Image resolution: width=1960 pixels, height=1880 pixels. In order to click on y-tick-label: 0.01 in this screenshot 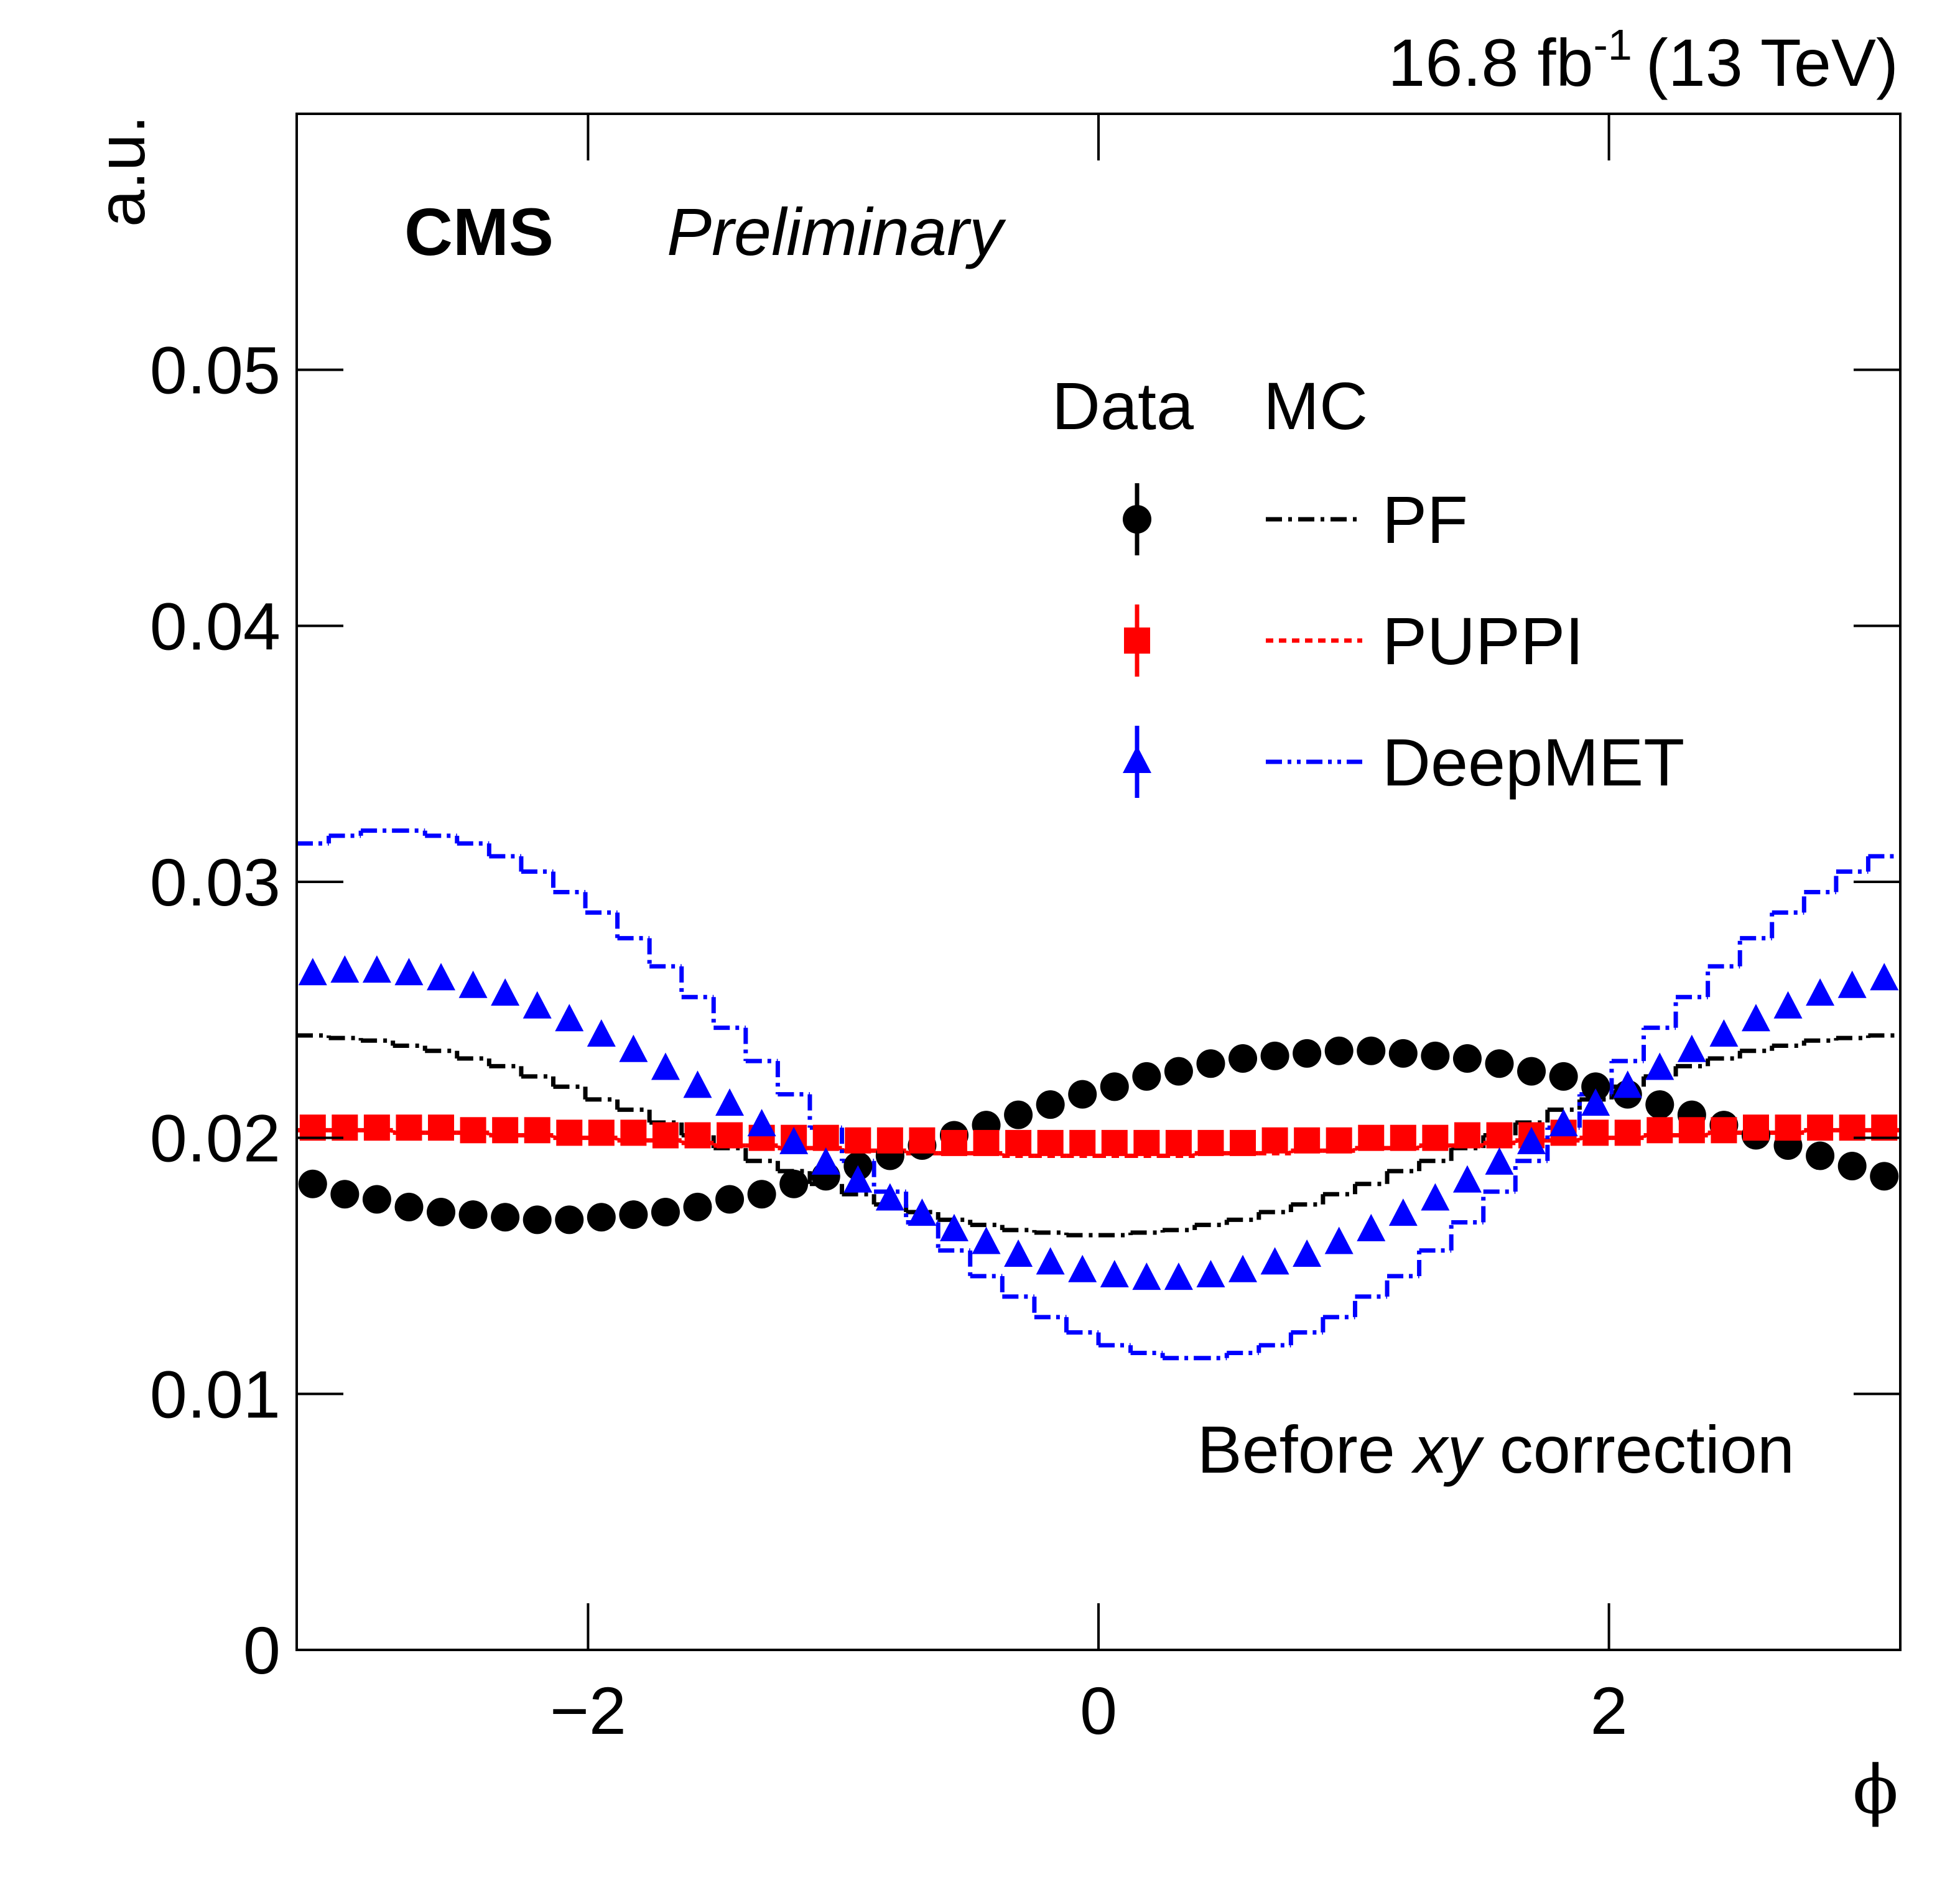, I will do `click(215, 1394)`.